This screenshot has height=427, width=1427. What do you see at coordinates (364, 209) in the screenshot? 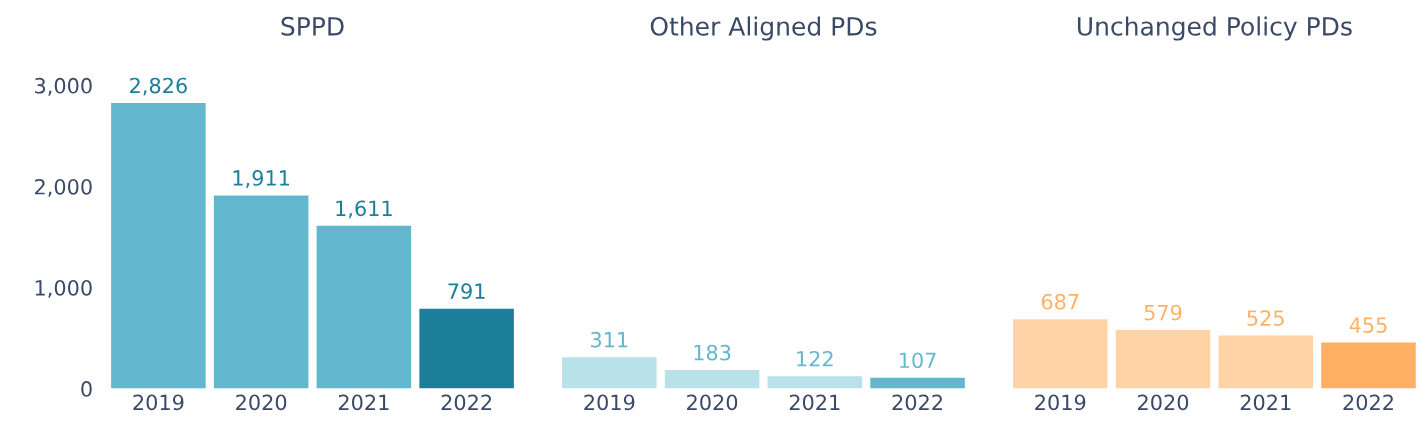
I see `data-label: 1,611` at bounding box center [364, 209].